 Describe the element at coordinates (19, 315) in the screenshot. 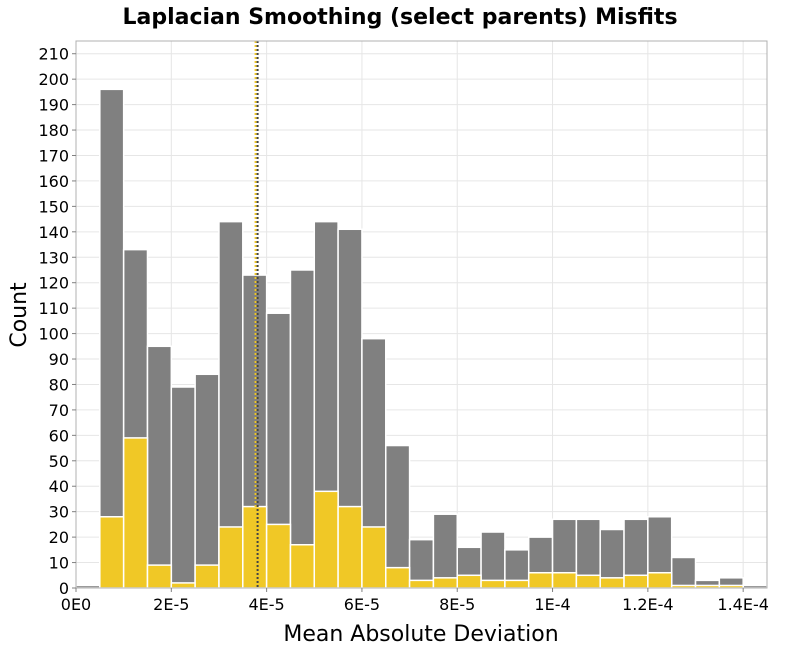

I see `y-axis-label: Count` at that location.